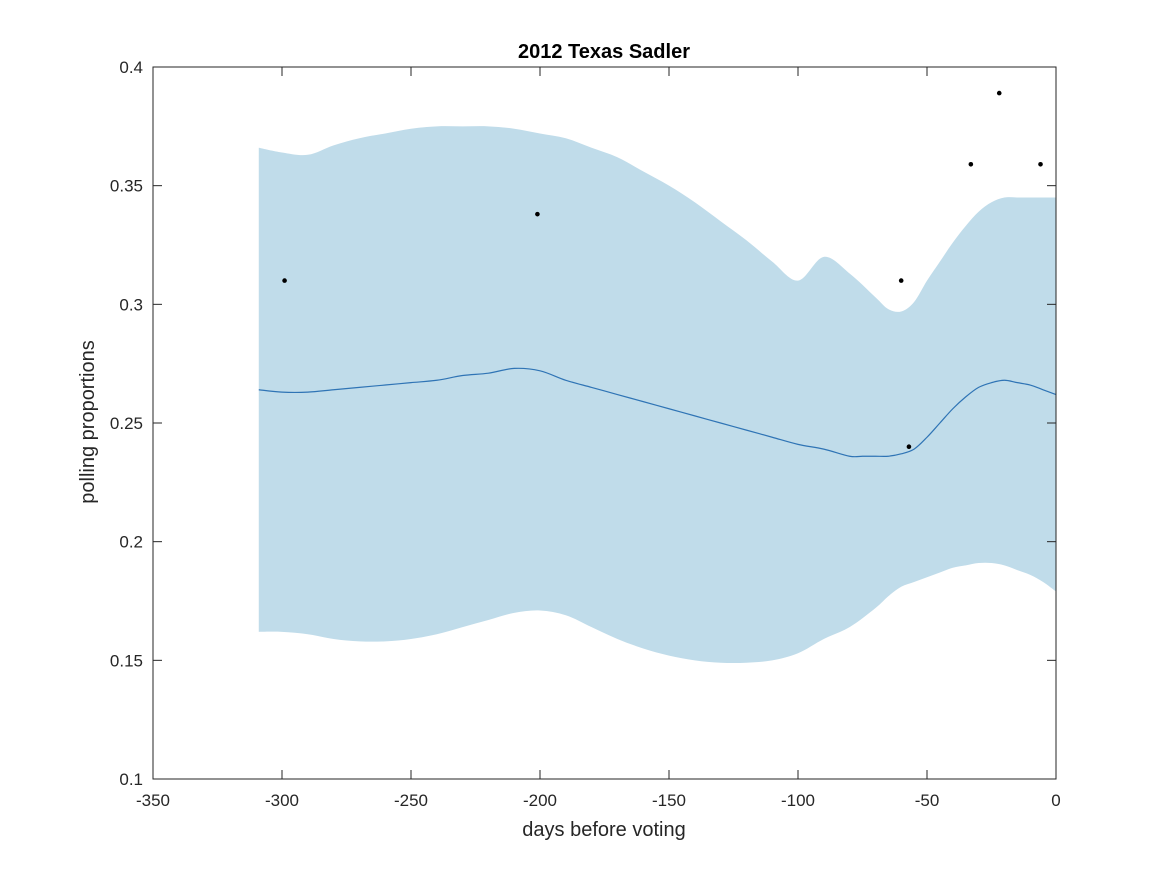  What do you see at coordinates (131, 542) in the screenshot?
I see `y-tick-label: 0.2` at bounding box center [131, 542].